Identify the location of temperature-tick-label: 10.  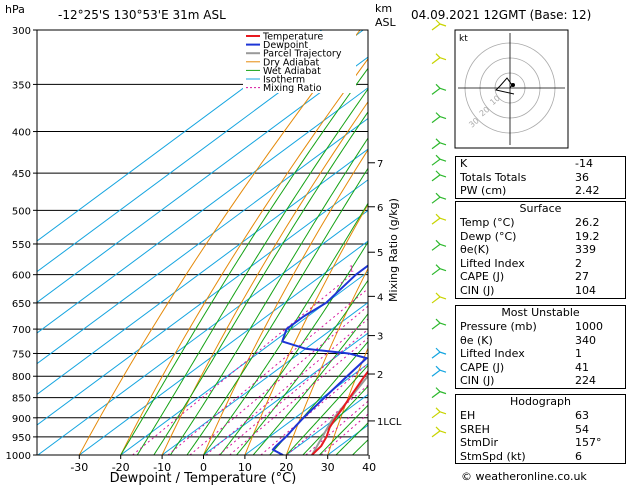
(245, 467).